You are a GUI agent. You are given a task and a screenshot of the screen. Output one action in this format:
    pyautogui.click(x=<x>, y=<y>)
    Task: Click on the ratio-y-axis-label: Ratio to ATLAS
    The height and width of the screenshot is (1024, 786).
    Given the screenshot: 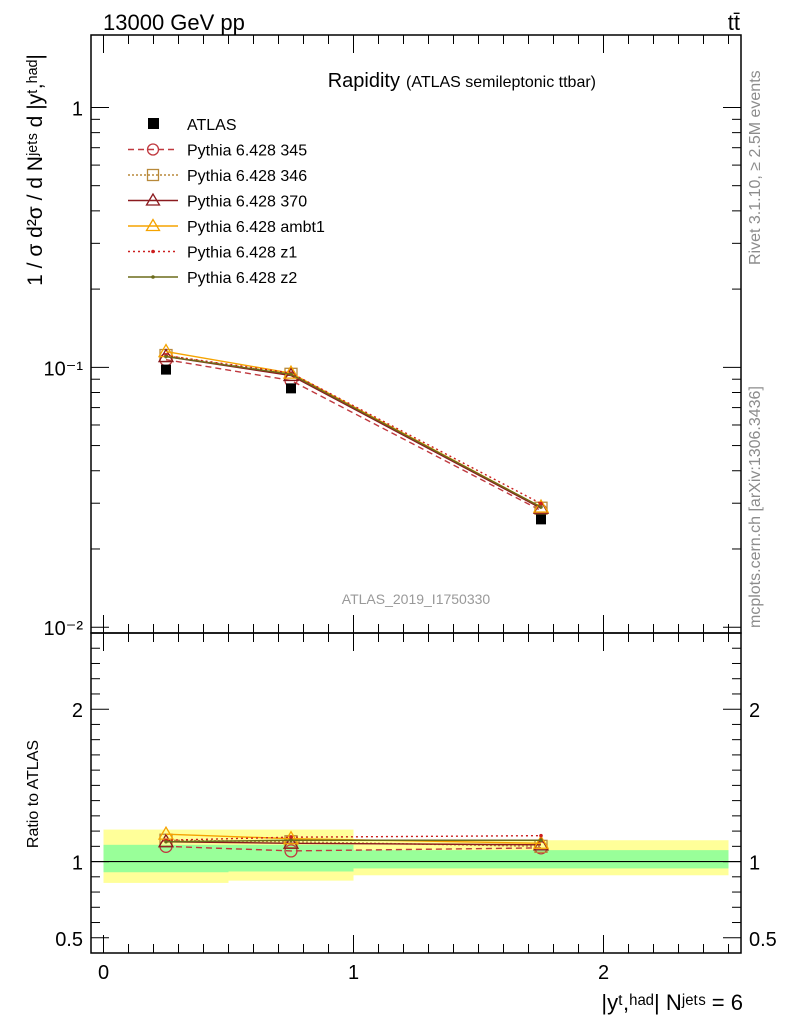 What is the action you would take?
    pyautogui.click(x=33, y=794)
    